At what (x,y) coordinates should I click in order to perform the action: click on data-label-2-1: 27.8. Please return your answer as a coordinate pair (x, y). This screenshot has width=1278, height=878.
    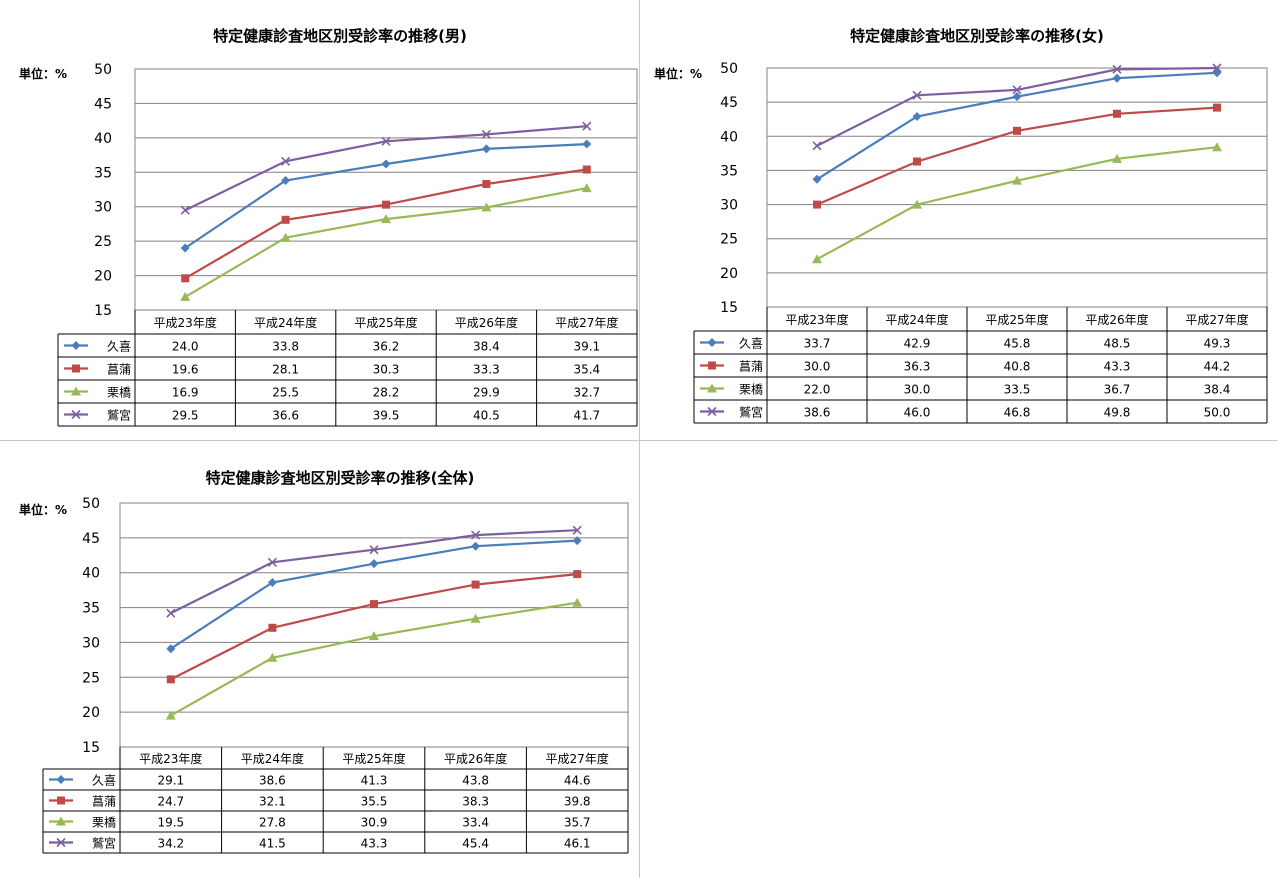
    Looking at the image, I should click on (272, 823).